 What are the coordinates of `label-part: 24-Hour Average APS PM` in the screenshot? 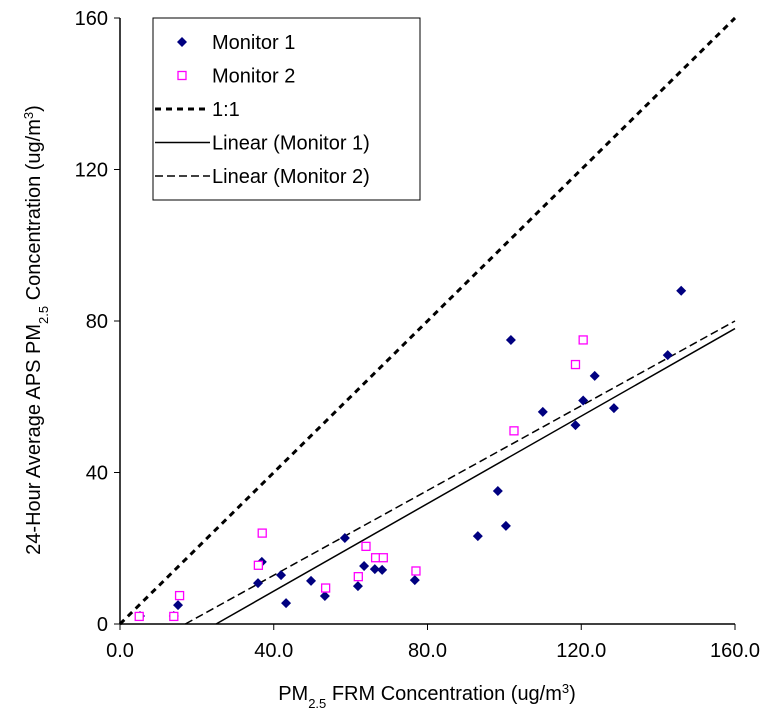 It's located at (34, 439).